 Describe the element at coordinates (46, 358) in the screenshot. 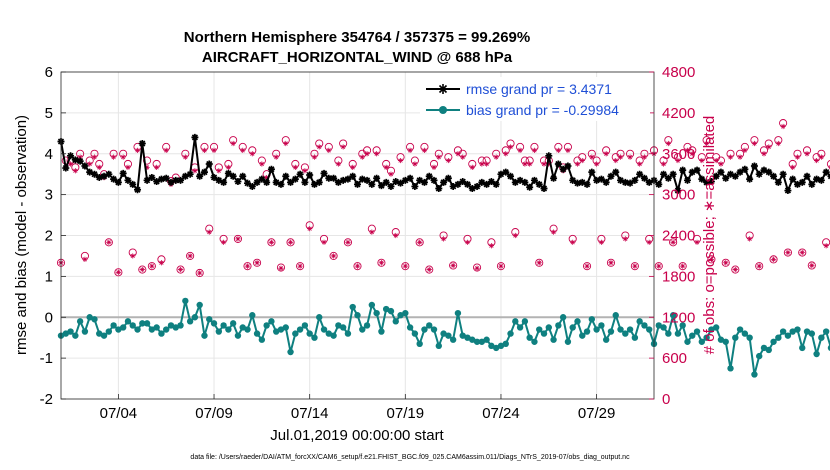

I see `y-tick-label-left: -1` at that location.